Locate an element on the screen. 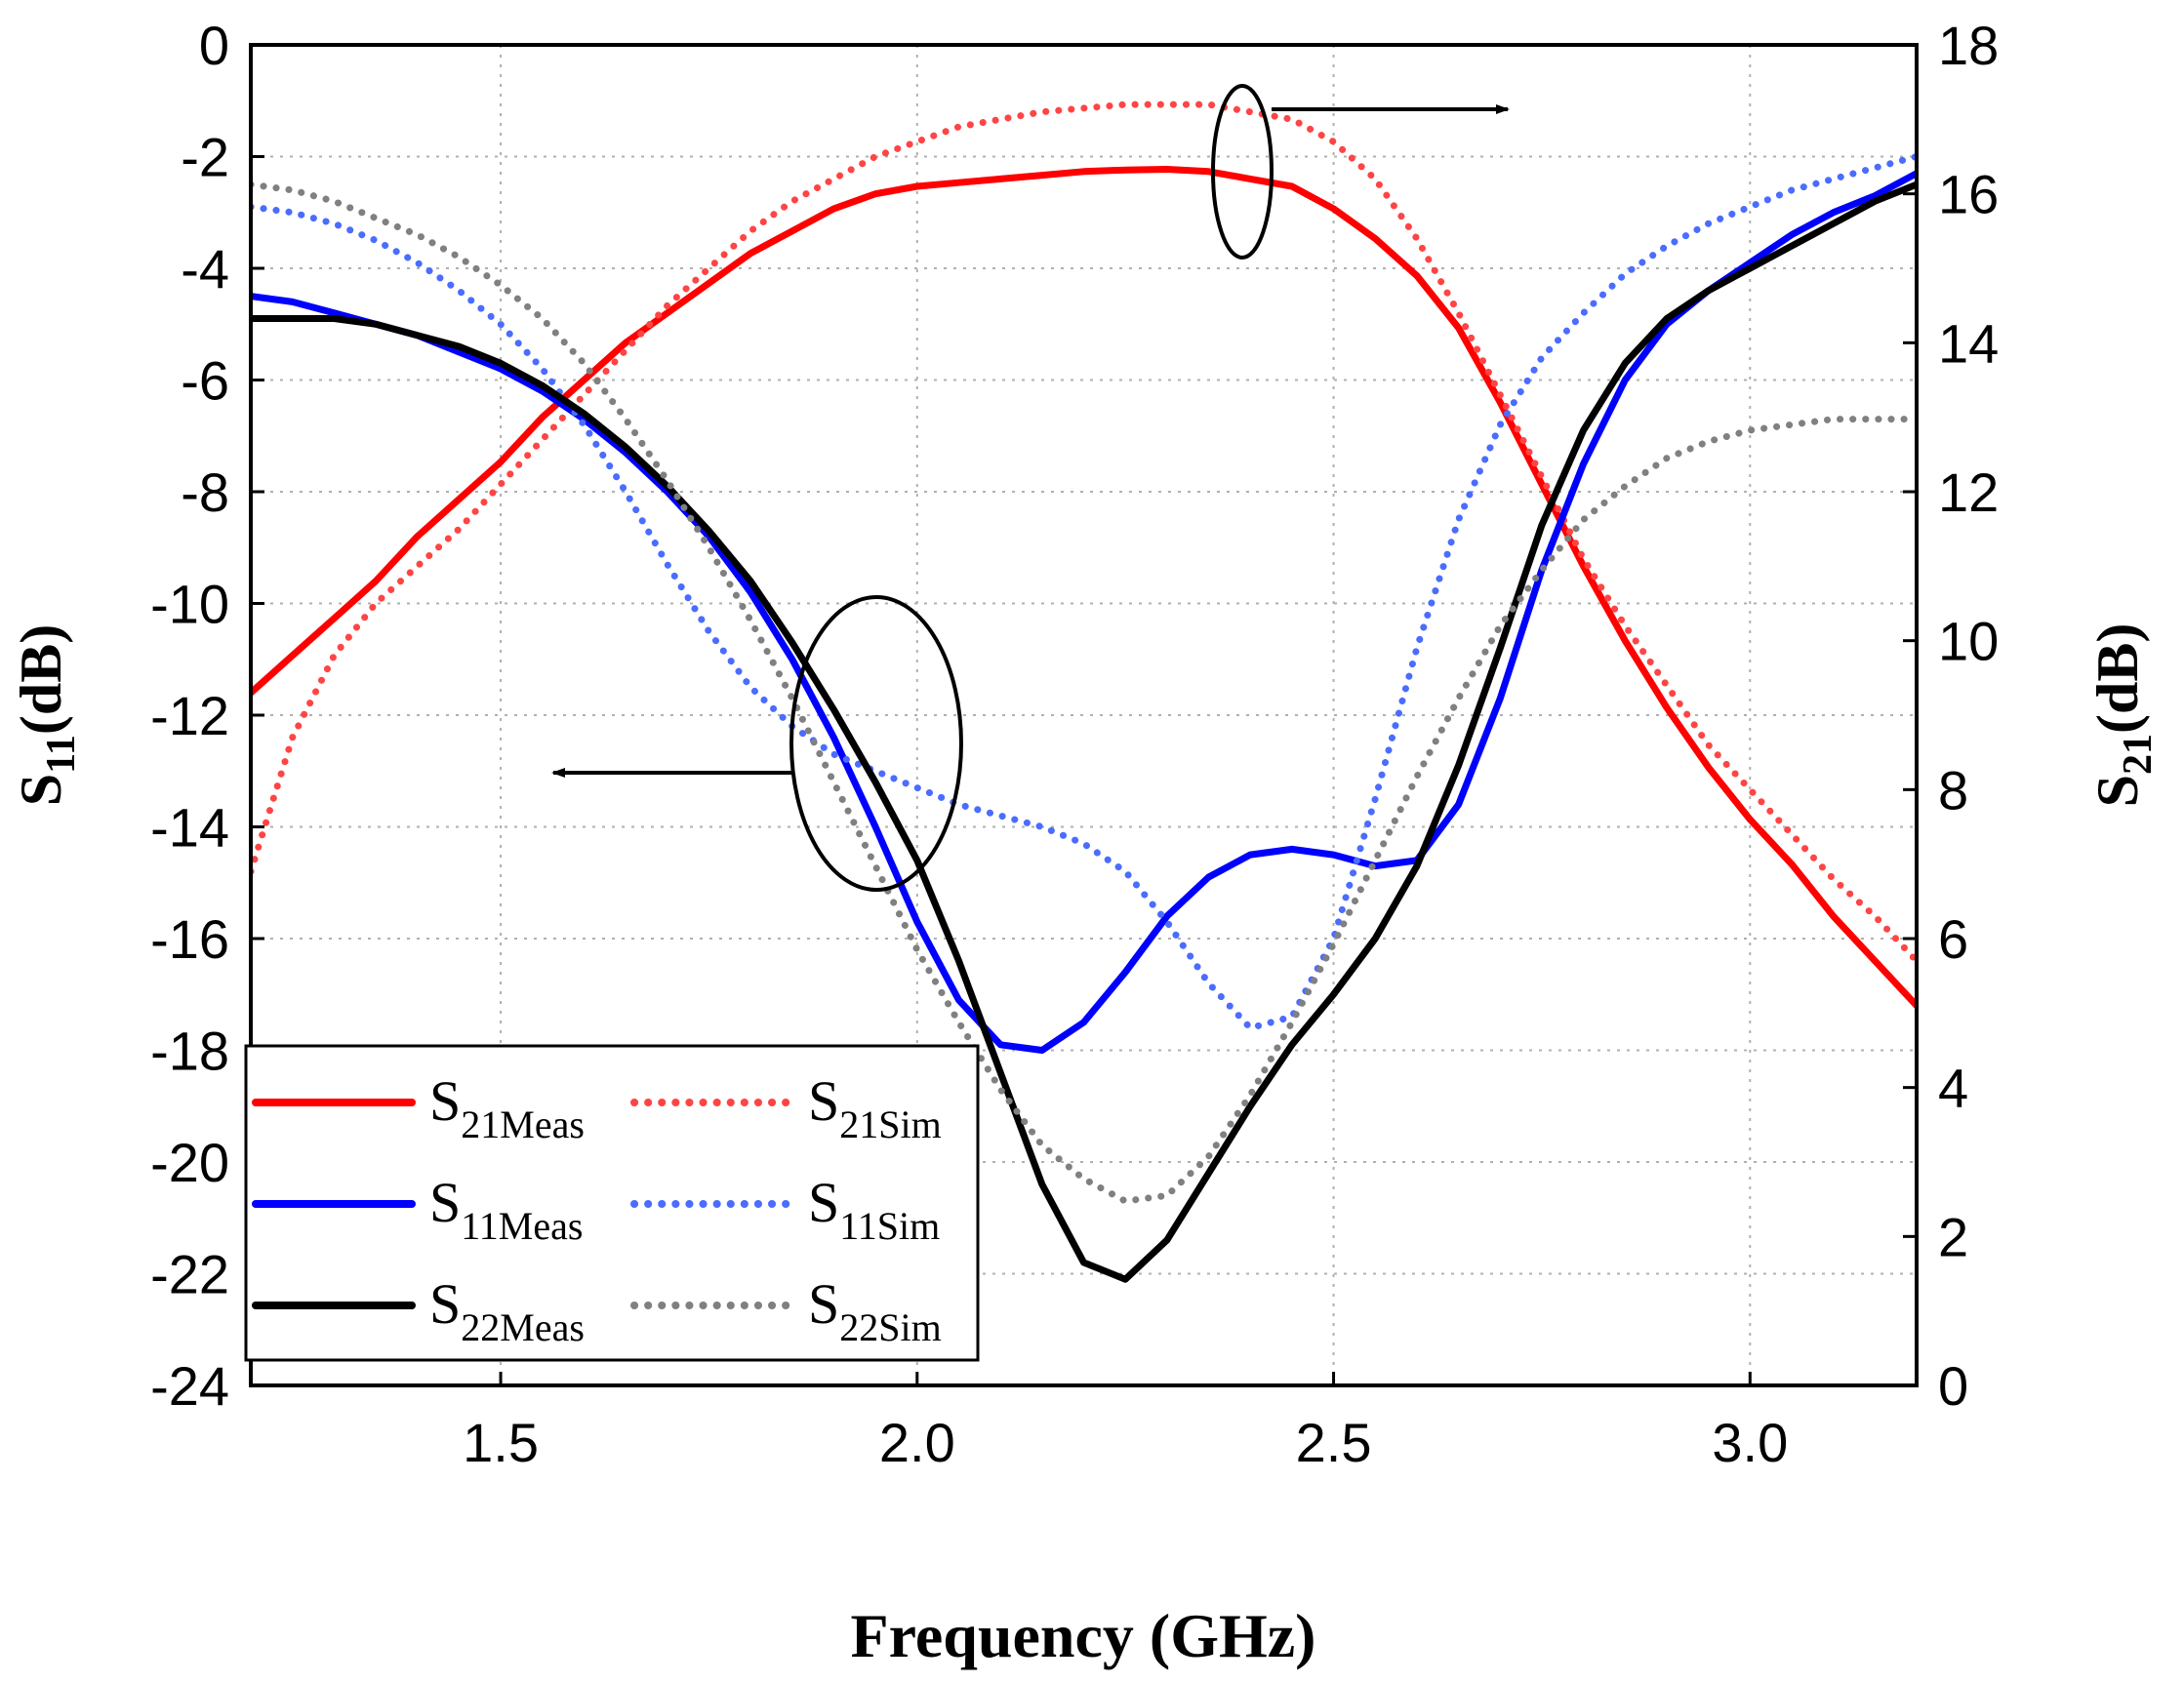  y-left-tick-label: -16 is located at coordinates (189, 939).